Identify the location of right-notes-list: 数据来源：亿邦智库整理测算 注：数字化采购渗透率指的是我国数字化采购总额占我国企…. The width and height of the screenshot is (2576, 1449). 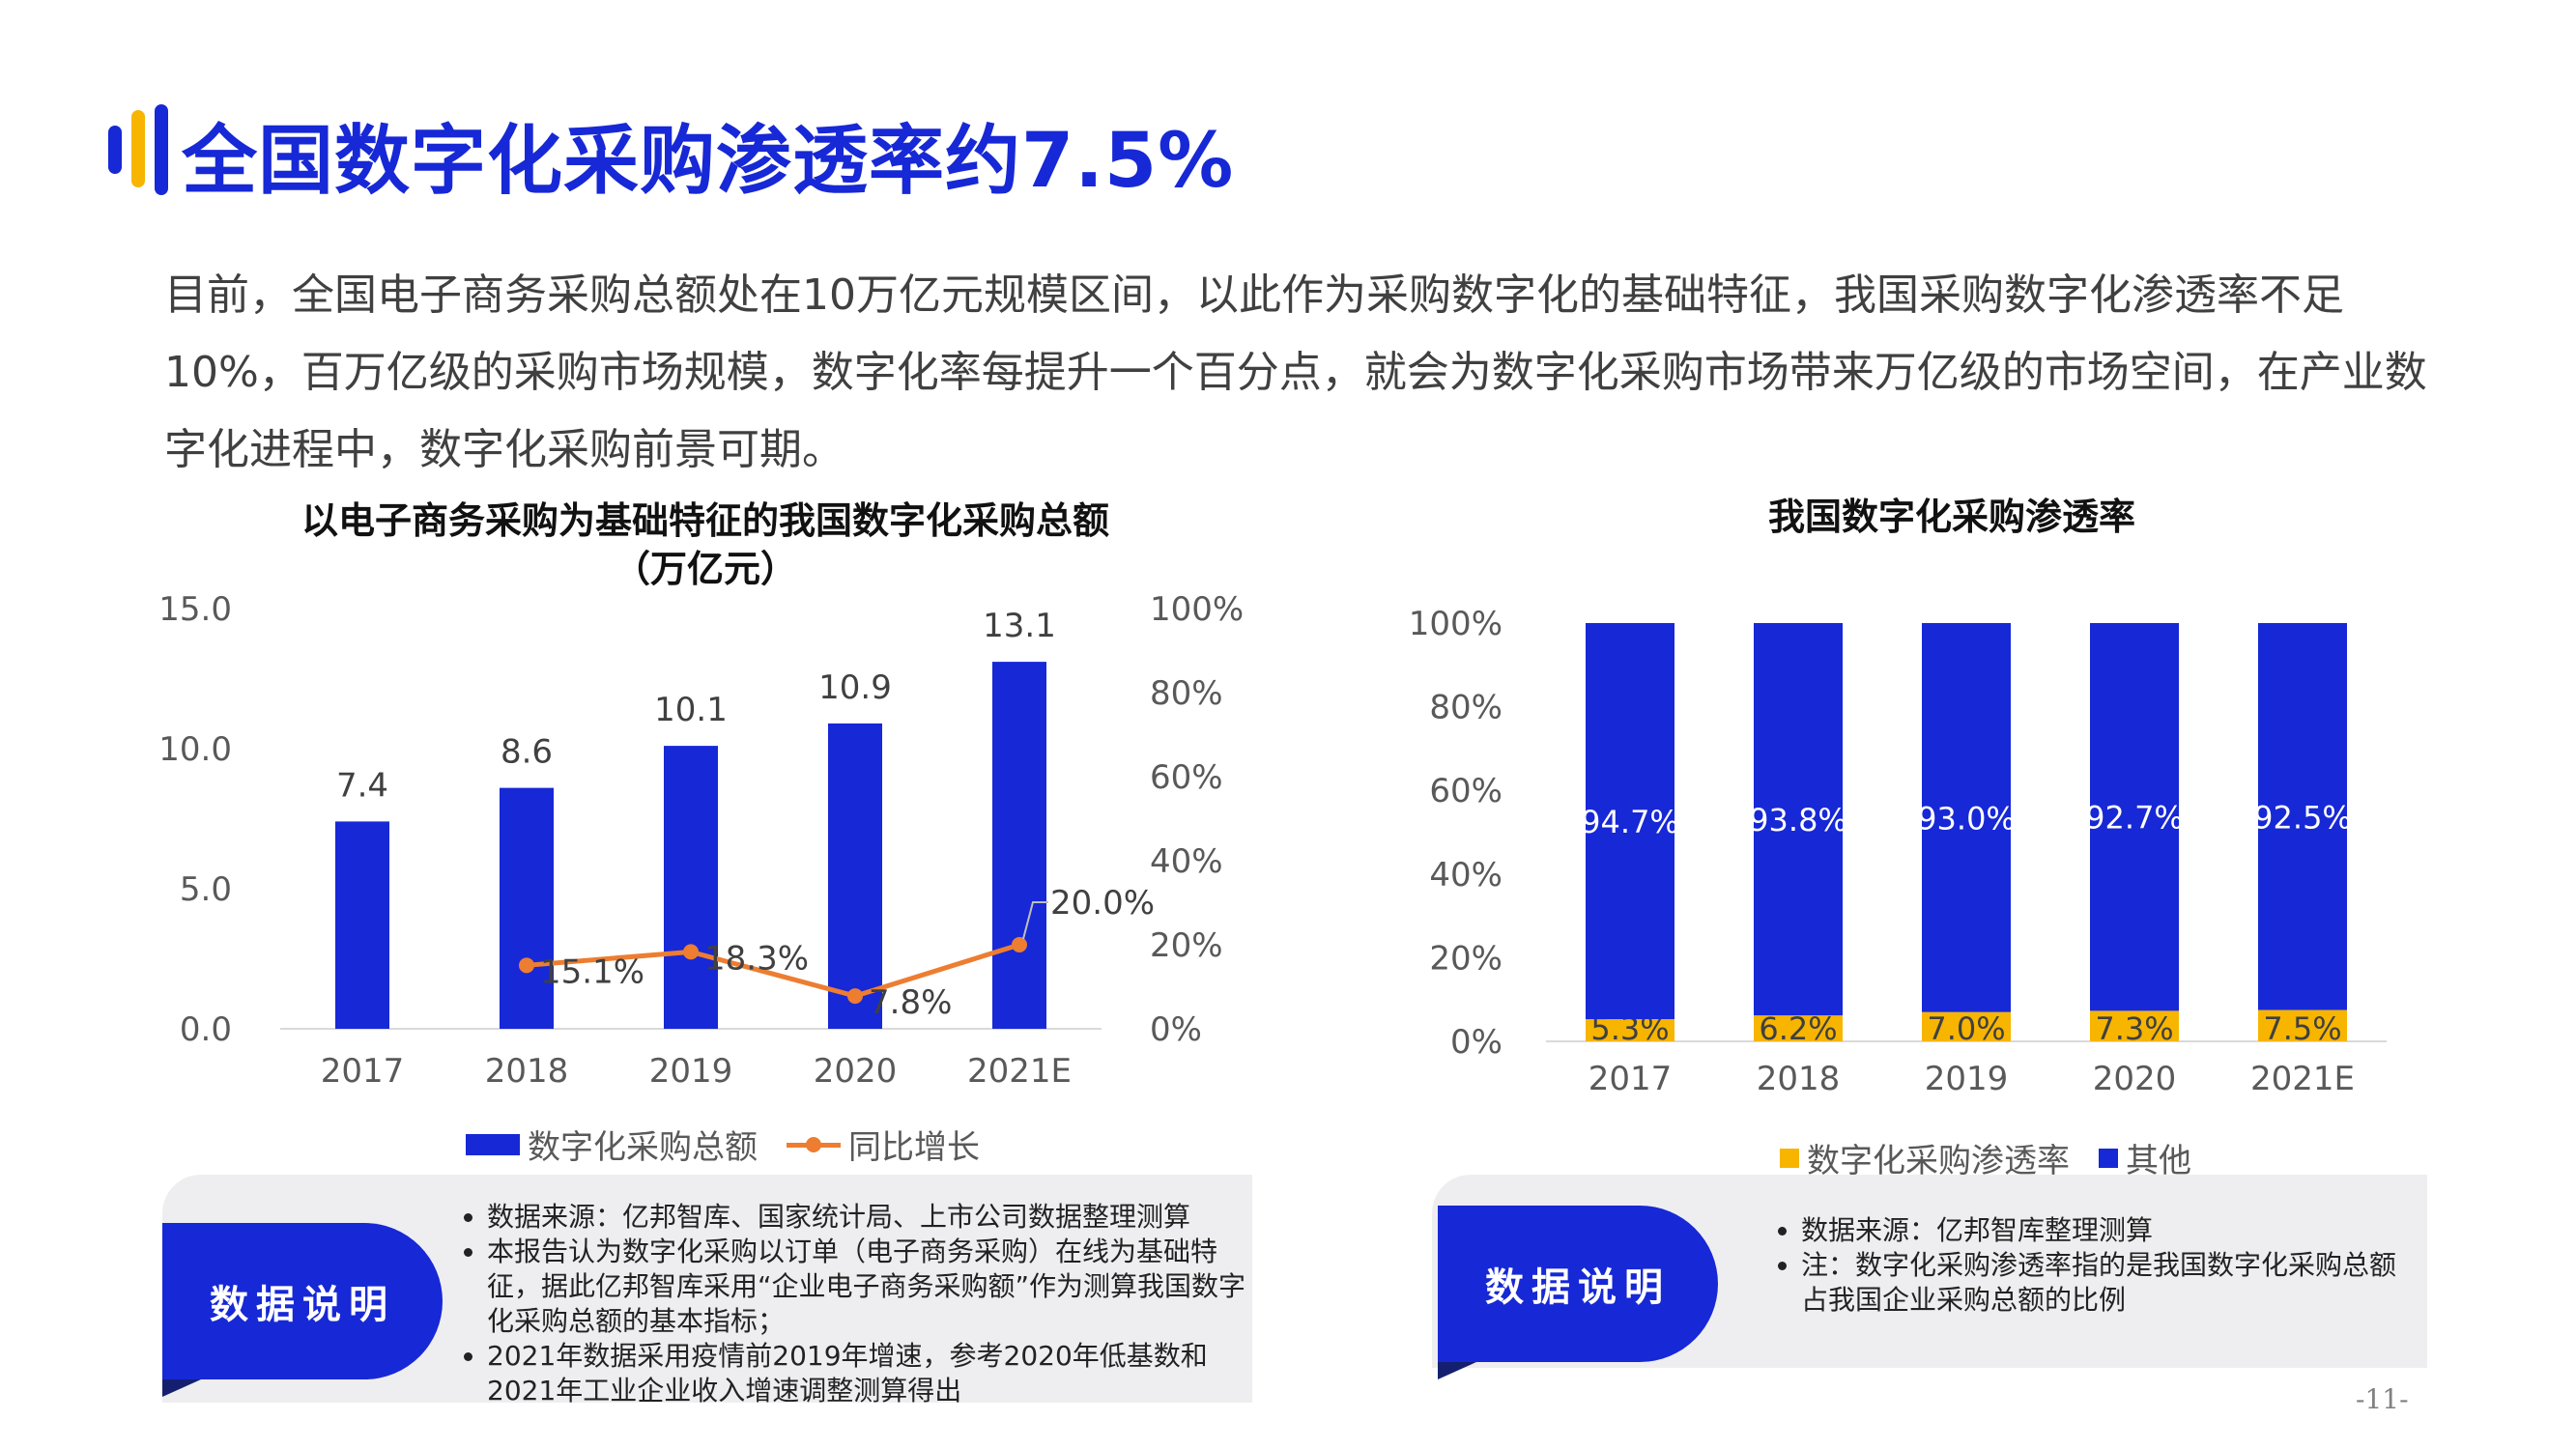
(2094, 1265).